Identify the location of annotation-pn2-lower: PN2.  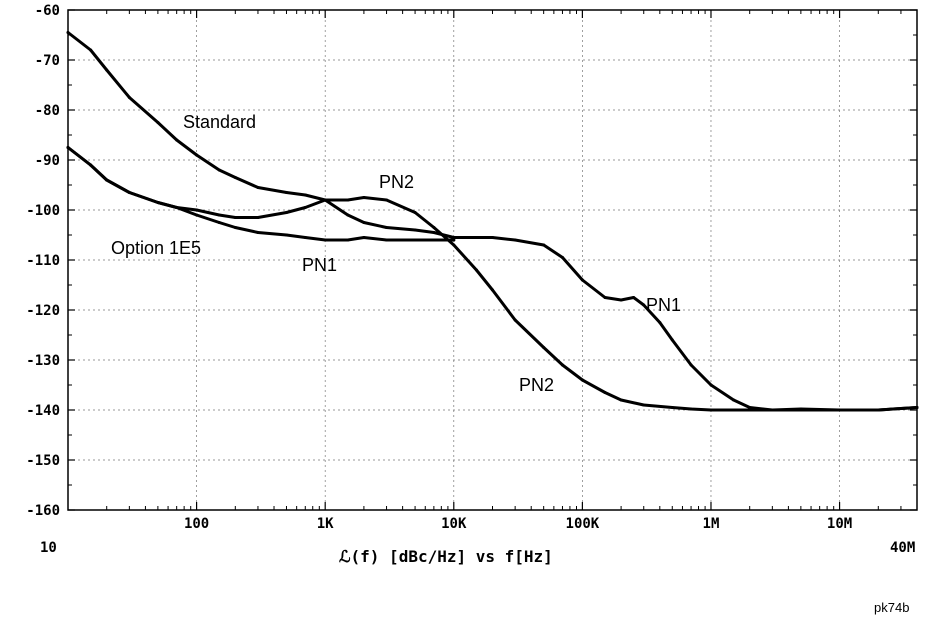
(536, 385).